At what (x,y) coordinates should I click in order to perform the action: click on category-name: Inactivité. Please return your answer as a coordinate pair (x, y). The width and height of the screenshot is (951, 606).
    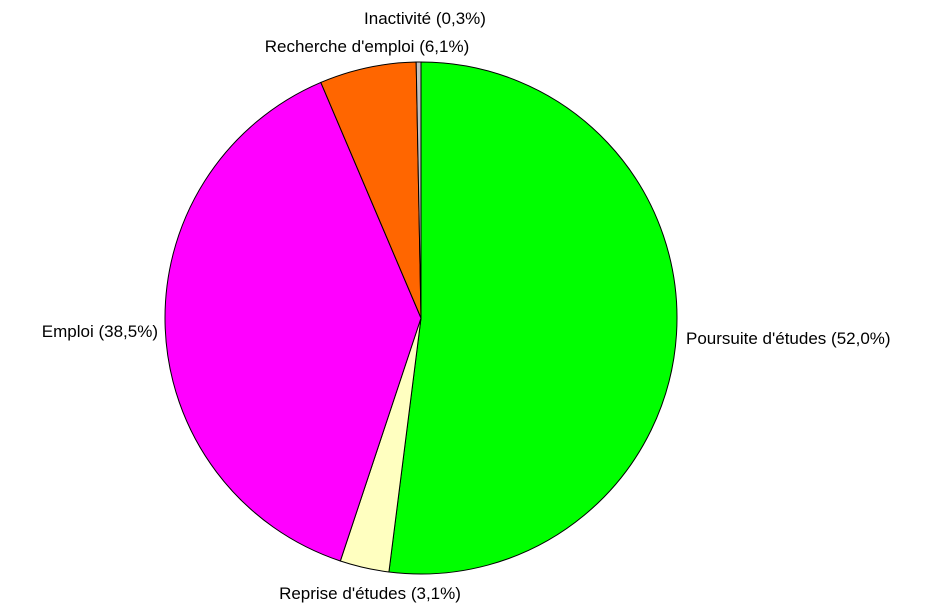
    Looking at the image, I should click on (397, 18).